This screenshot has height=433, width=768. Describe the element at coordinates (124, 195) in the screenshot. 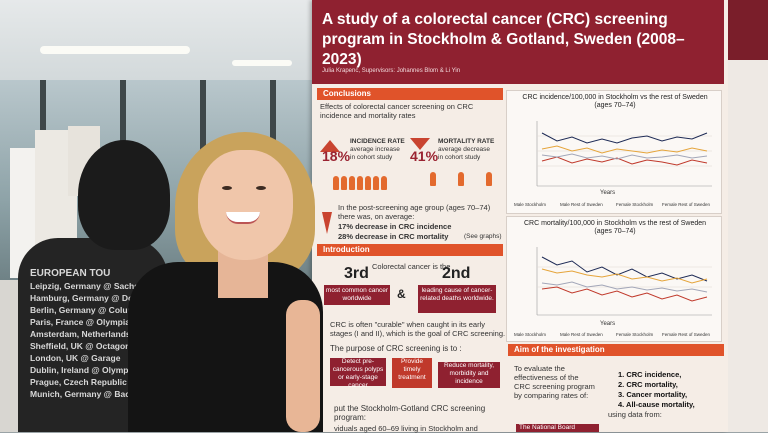

I see `dark-hair` at that location.